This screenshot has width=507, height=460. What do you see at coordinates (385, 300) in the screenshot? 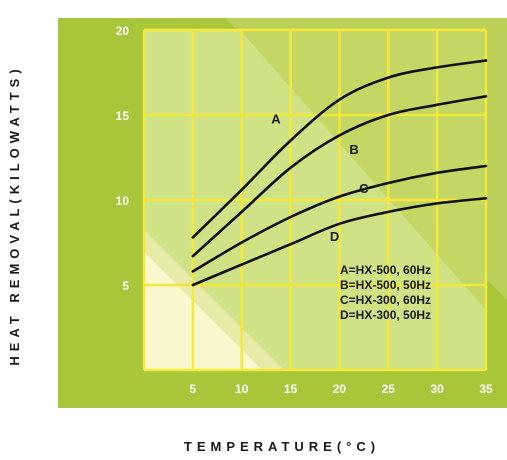
I see `legend-entry-3: C=HX-300, 60Hz` at bounding box center [385, 300].